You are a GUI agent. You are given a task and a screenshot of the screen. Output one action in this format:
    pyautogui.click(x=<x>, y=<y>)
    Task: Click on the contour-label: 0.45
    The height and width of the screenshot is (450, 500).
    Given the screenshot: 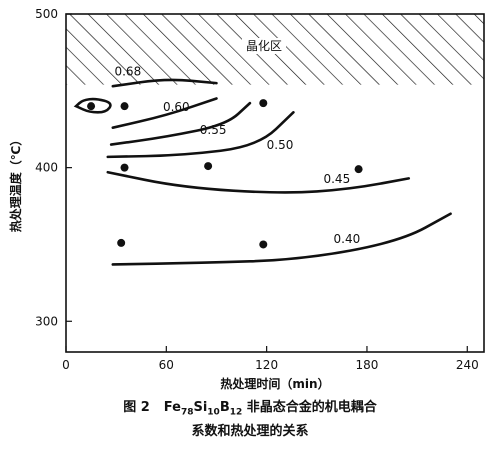 What is the action you would take?
    pyautogui.click(x=336, y=179)
    